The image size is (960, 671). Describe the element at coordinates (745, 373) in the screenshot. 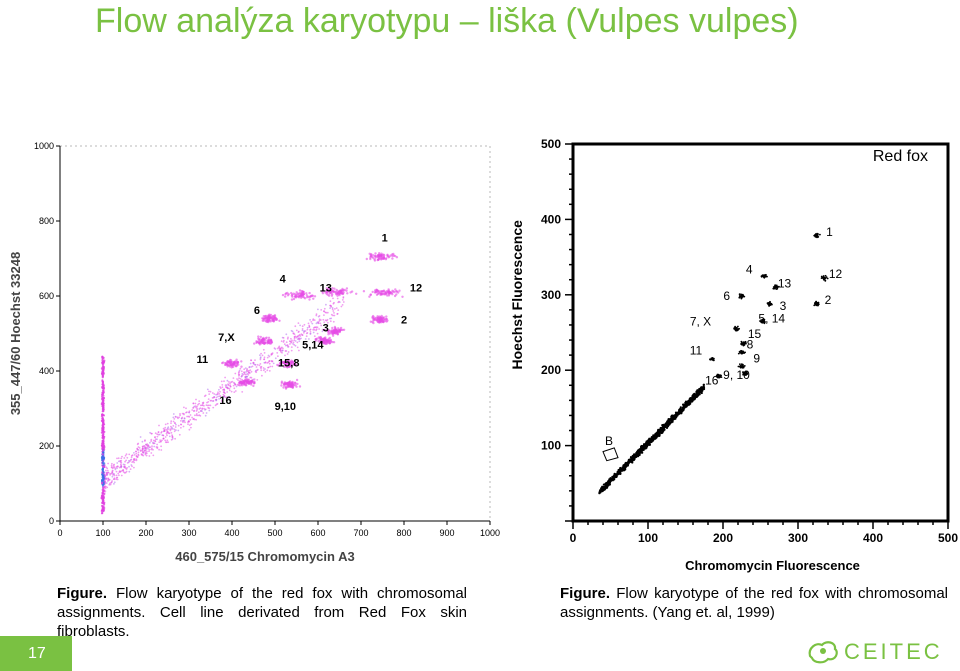

I see `cluster-9--10` at that location.